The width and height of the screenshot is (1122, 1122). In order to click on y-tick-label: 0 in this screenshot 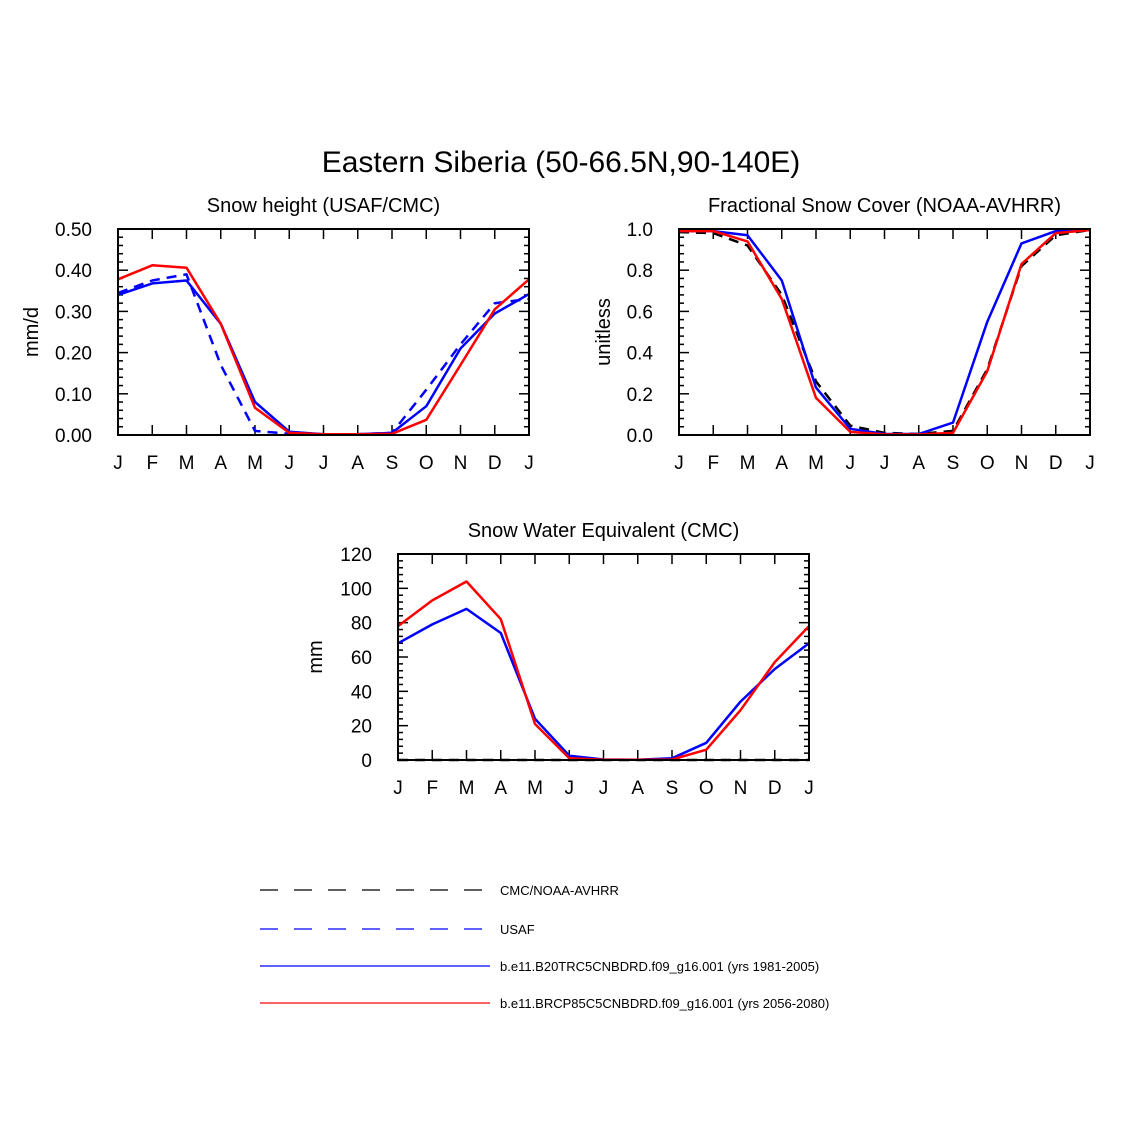, I will do `click(366, 761)`.